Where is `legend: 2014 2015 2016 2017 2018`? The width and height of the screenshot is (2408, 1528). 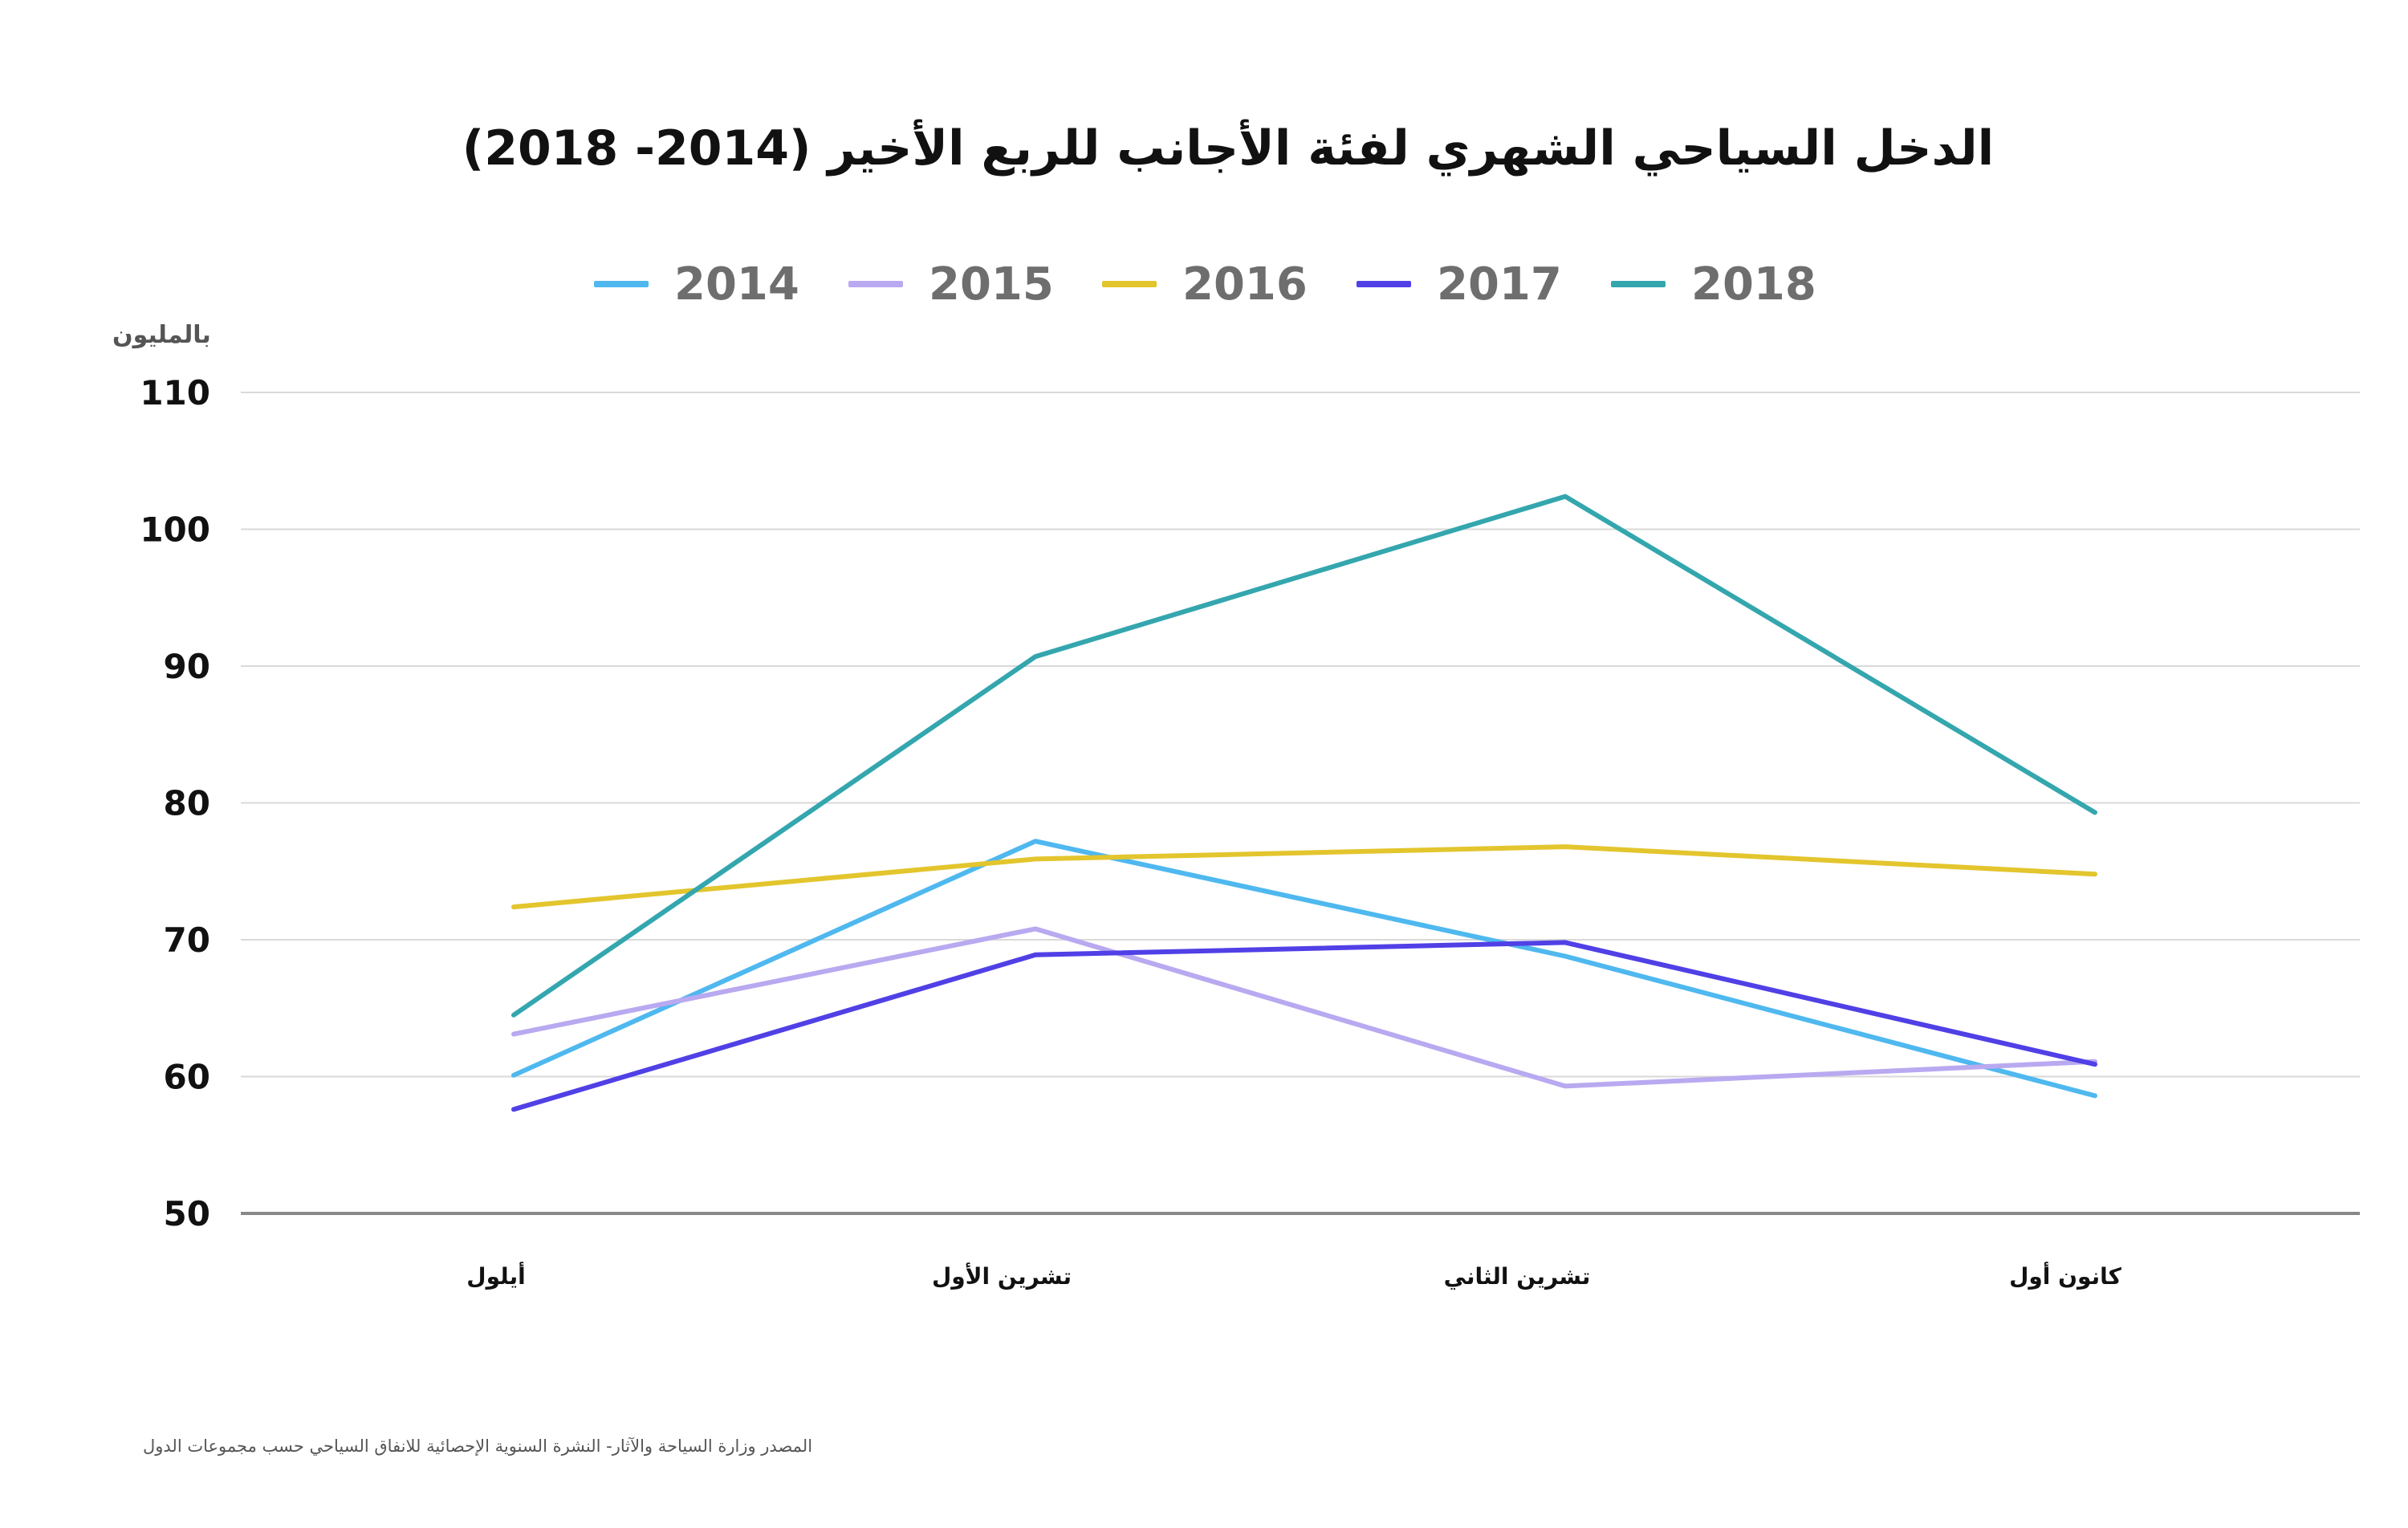
legend: 2014 2015 2016 2017 2018 is located at coordinates (1204, 285).